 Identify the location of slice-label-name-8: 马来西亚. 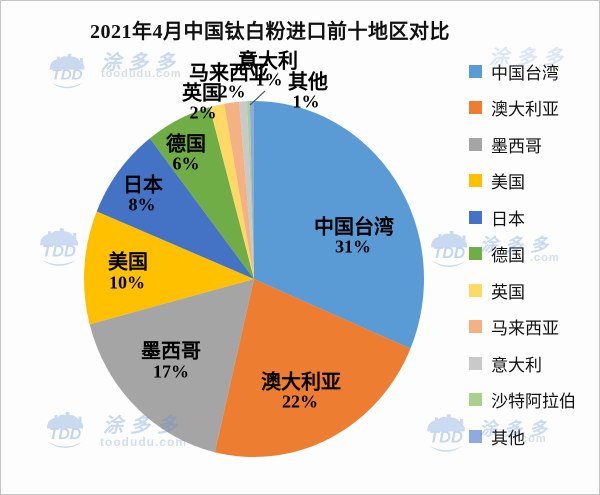
(229, 73).